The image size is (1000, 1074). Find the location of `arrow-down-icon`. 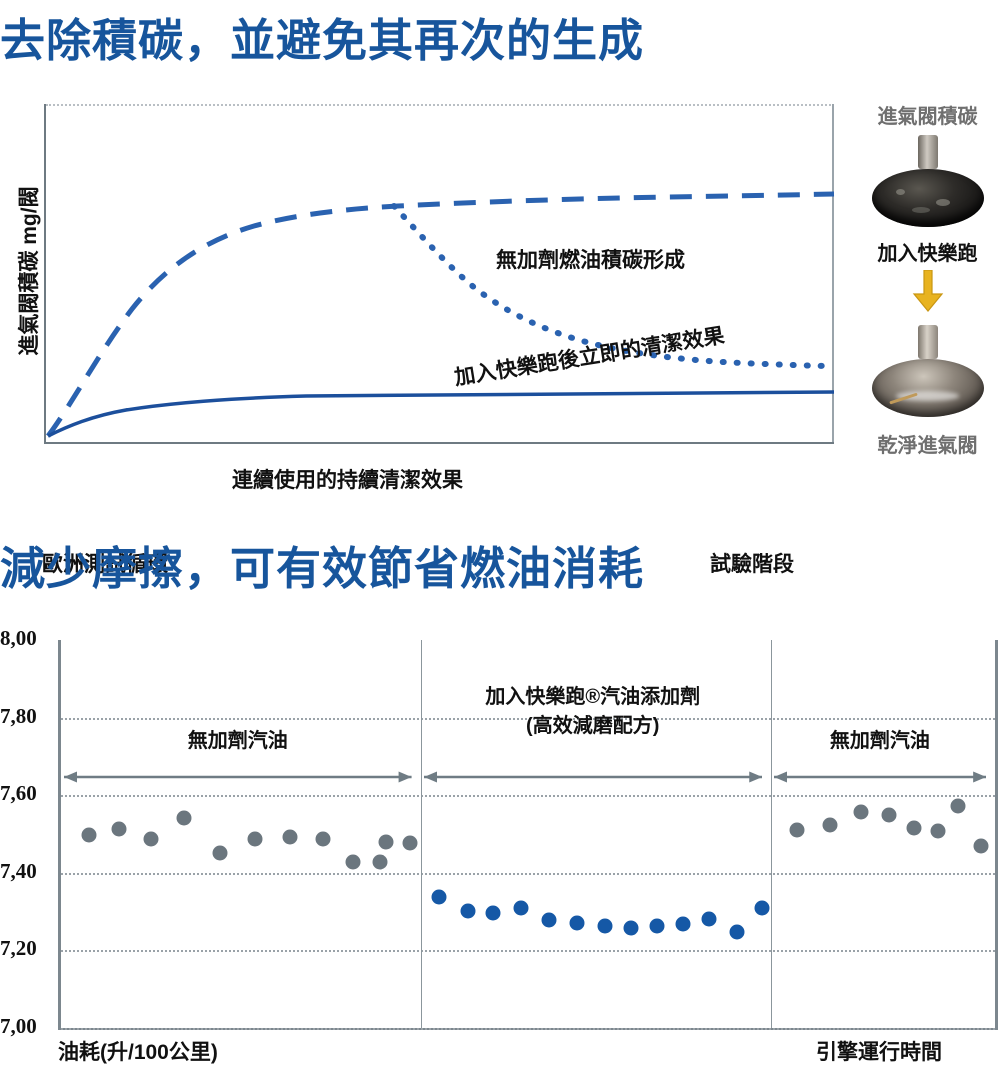

arrow-down-icon is located at coordinates (927, 290).